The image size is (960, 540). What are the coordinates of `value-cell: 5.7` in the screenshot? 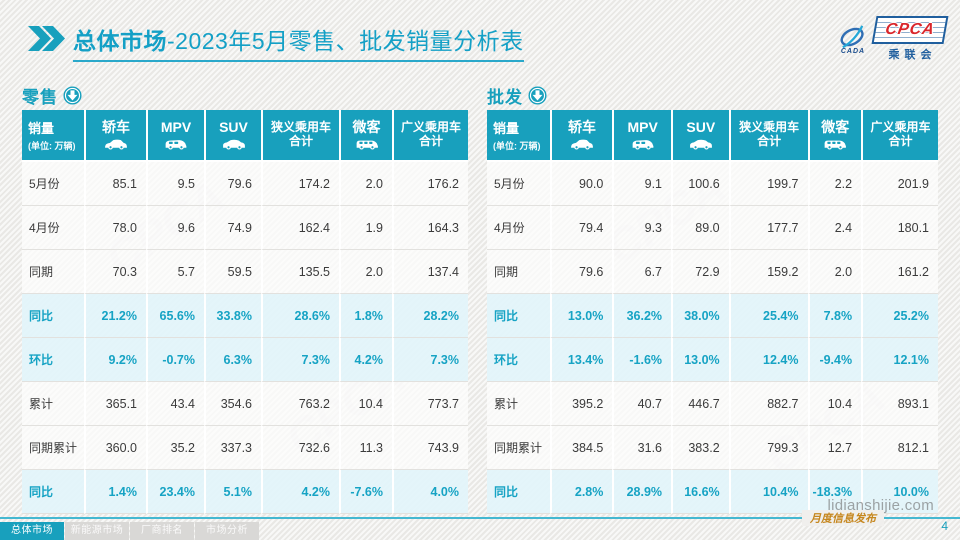 It's located at (175, 272).